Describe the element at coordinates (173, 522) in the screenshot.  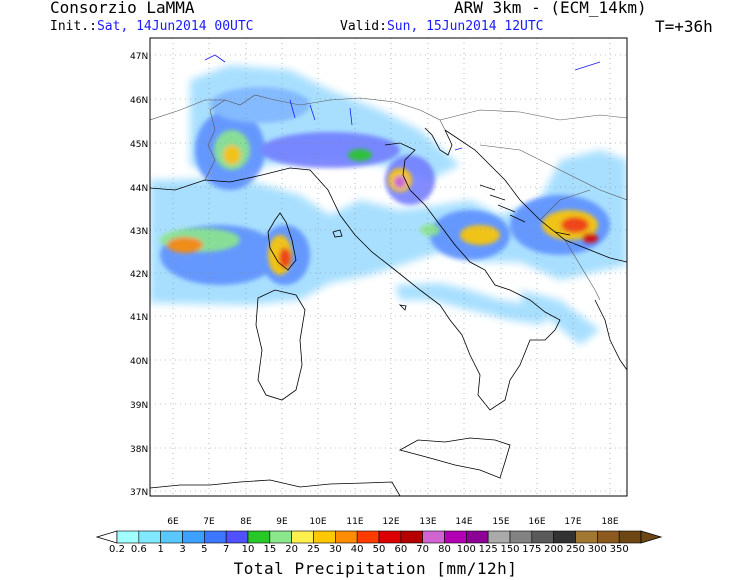
I see `lon-label: 6E` at that location.